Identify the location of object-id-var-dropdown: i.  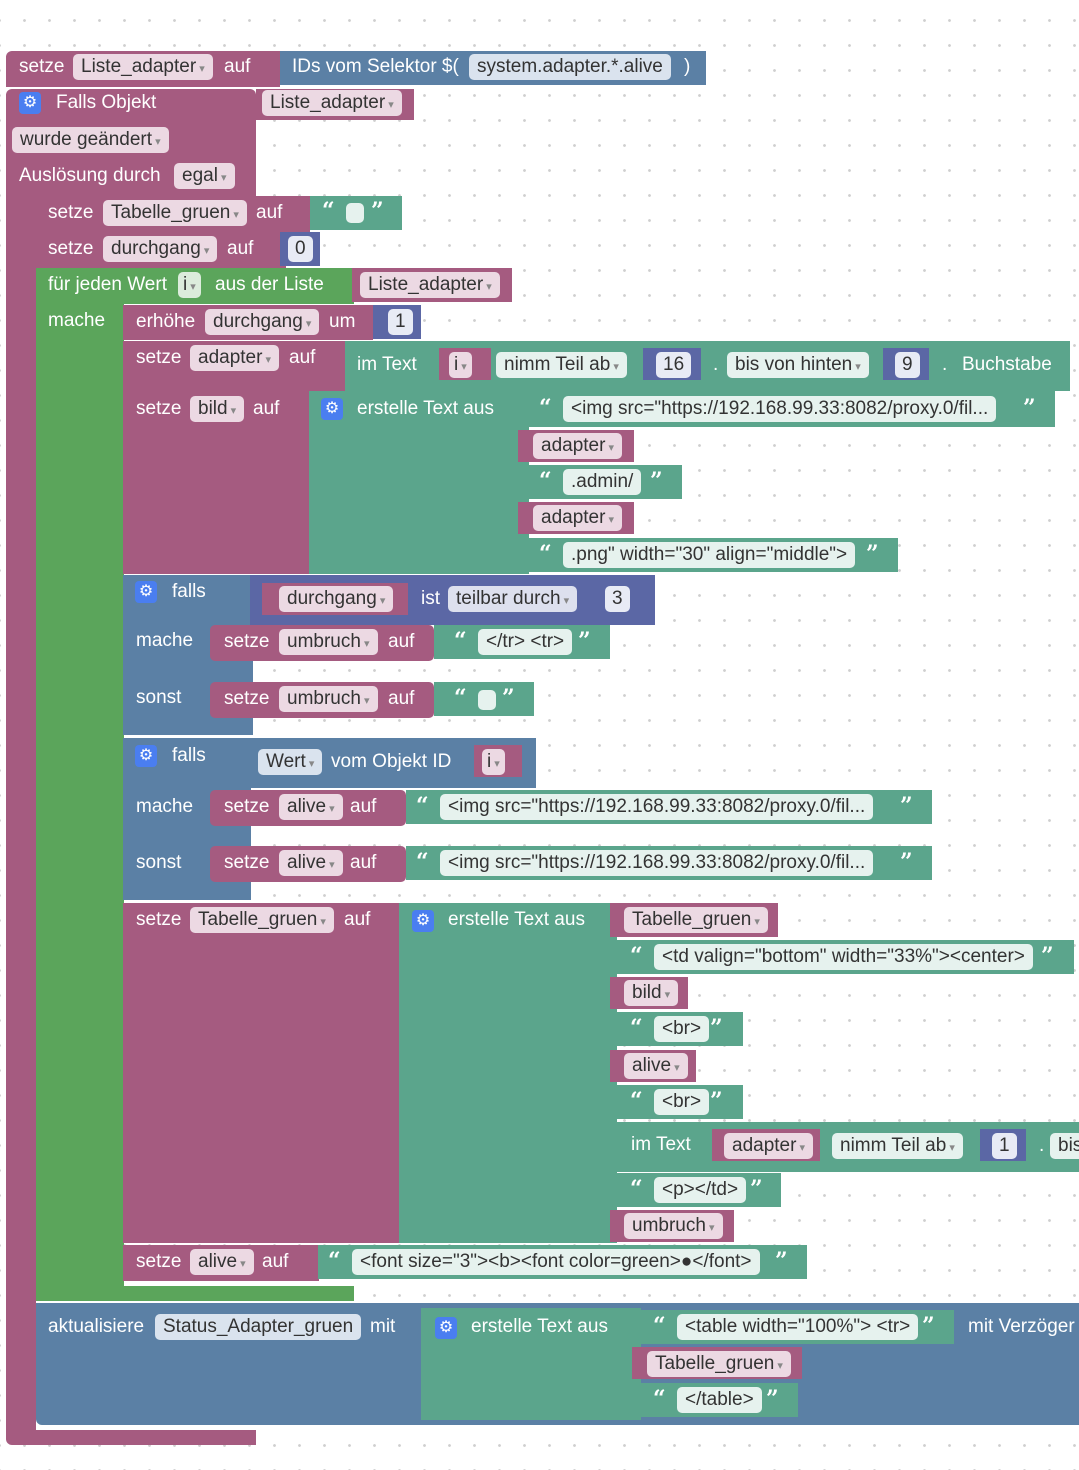
(493, 762).